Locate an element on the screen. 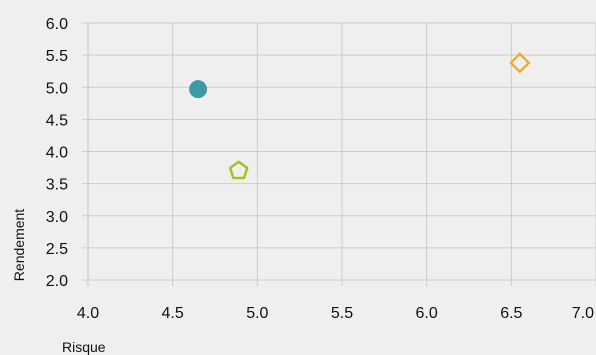 This screenshot has height=355, width=596. y-tick-label: 5.5 is located at coordinates (57, 56).